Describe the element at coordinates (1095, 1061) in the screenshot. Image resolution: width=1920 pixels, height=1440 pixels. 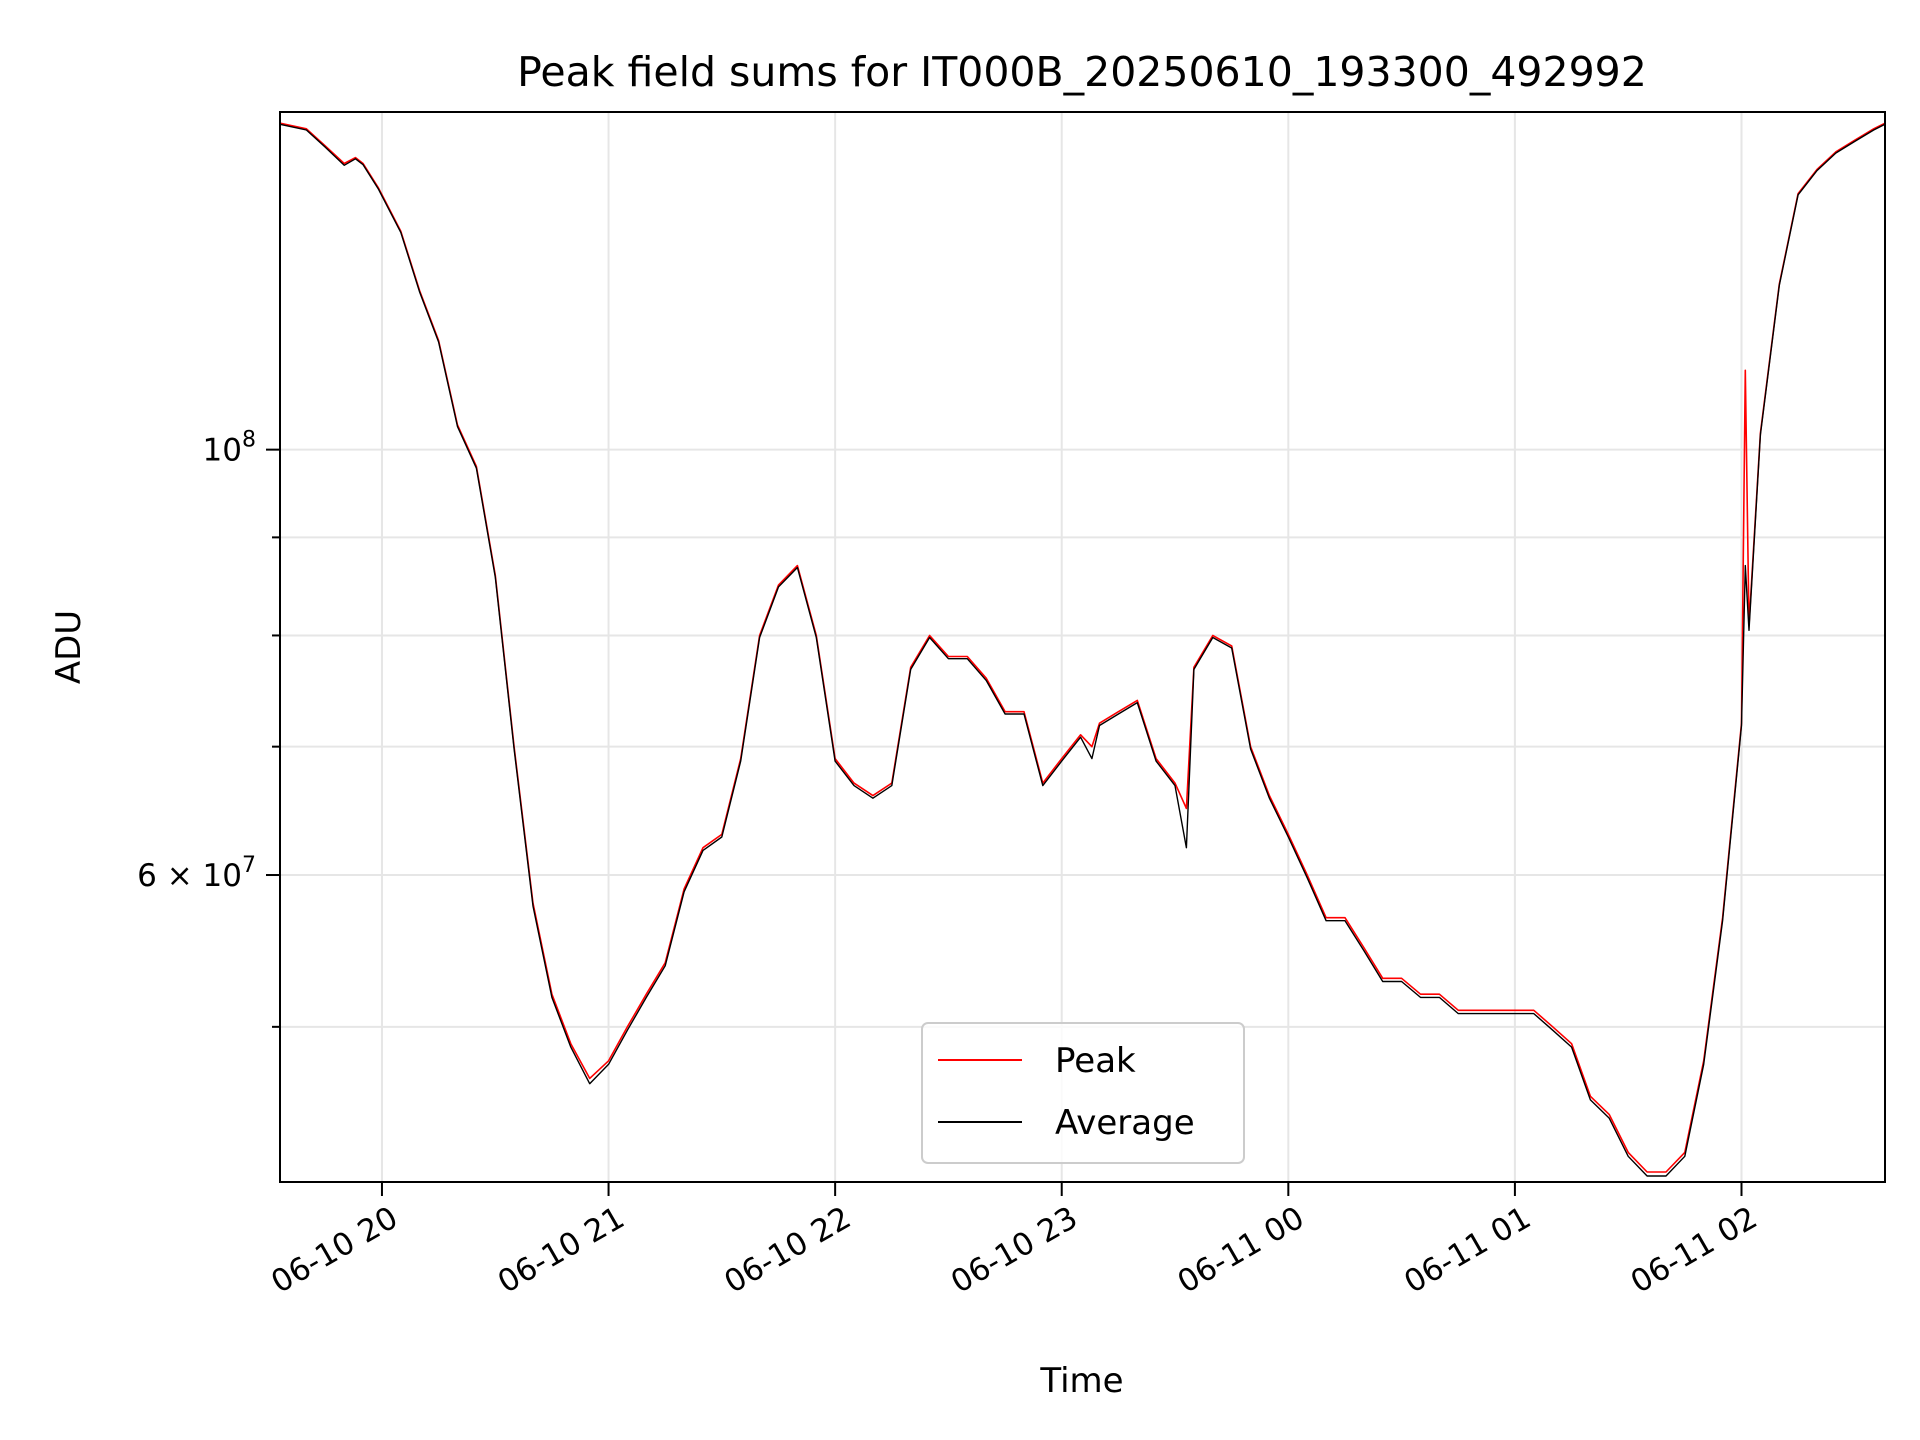
I see `legend-label-peak: Peak` at that location.